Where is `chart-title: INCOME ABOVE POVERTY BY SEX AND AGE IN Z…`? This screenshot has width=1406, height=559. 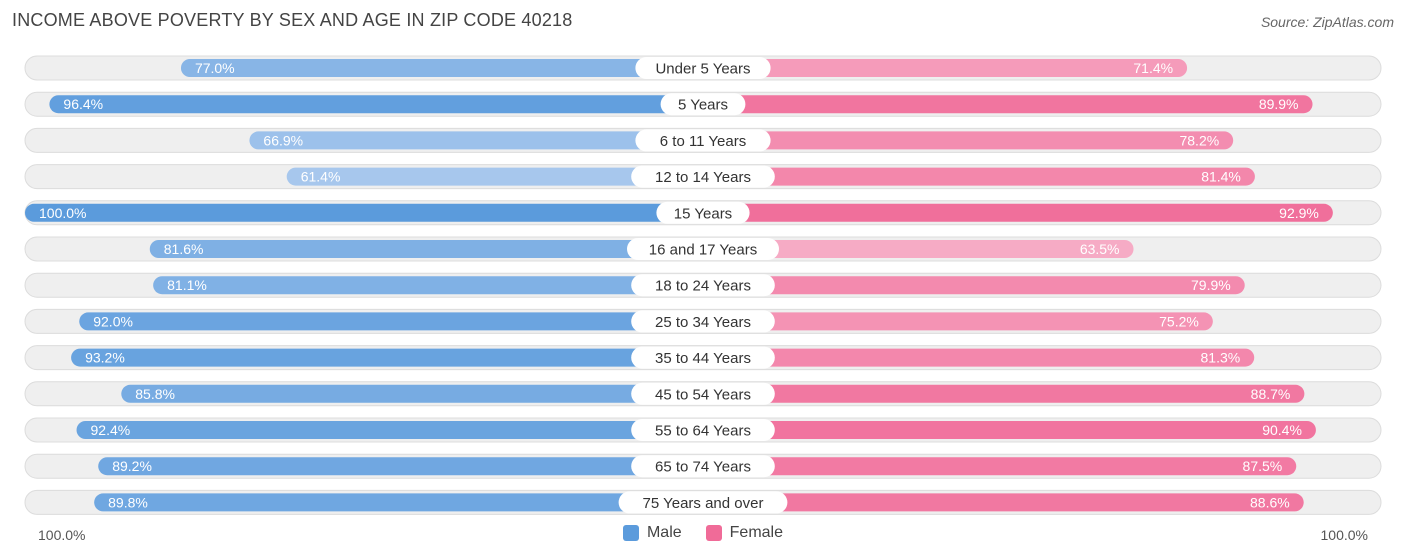 chart-title: INCOME ABOVE POVERTY BY SEX AND AGE IN Z… is located at coordinates (292, 20).